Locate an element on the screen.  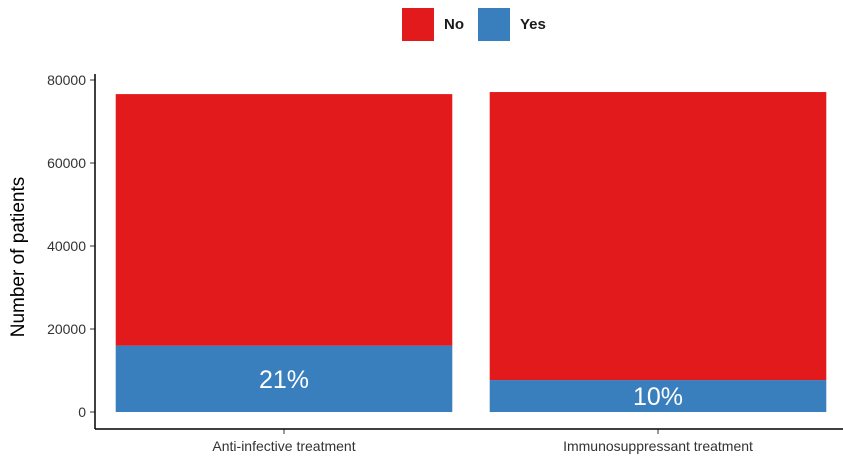
bar-percent-label: 10% is located at coordinates (658, 397).